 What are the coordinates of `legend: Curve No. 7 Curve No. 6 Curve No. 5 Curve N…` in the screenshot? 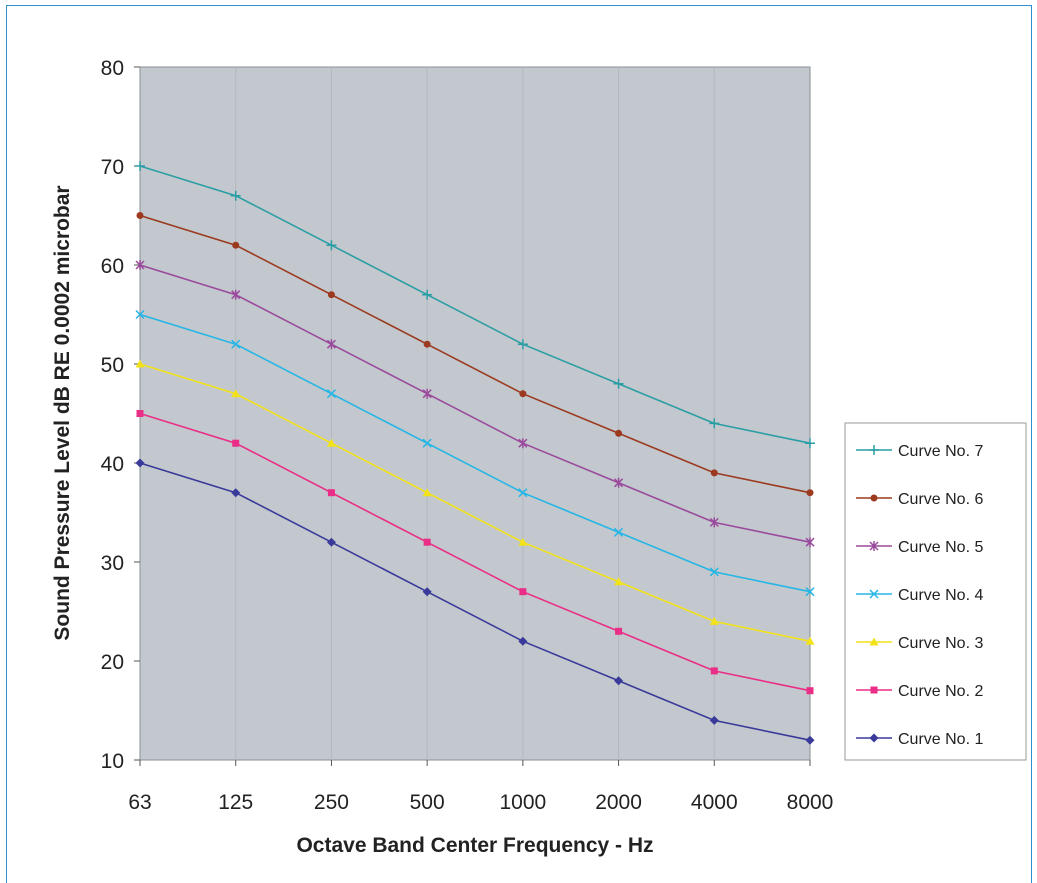 It's located at (935, 591).